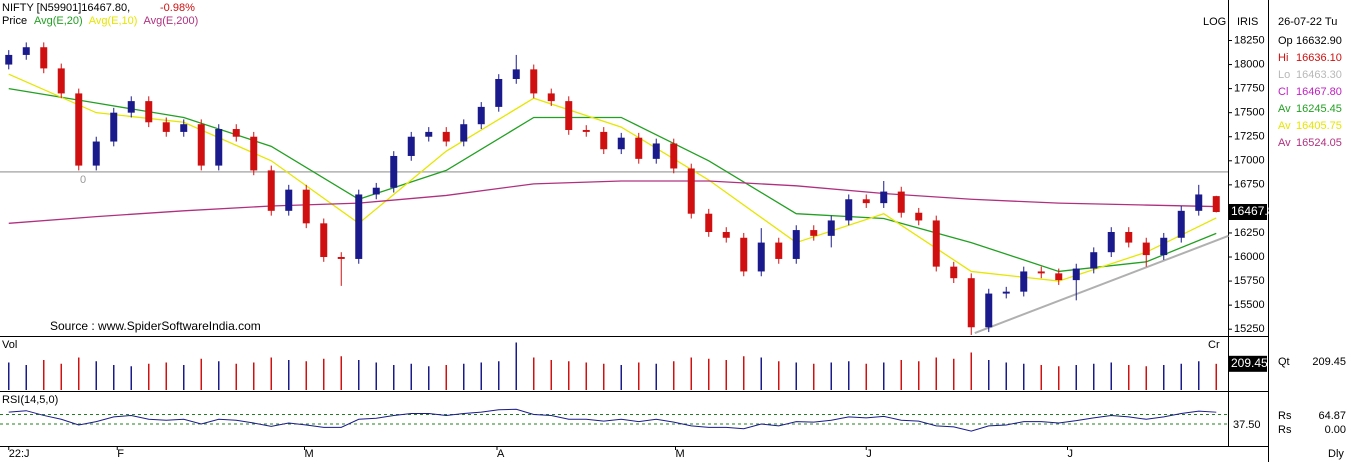  I want to click on info-value: 16245.45, so click(1319, 109).